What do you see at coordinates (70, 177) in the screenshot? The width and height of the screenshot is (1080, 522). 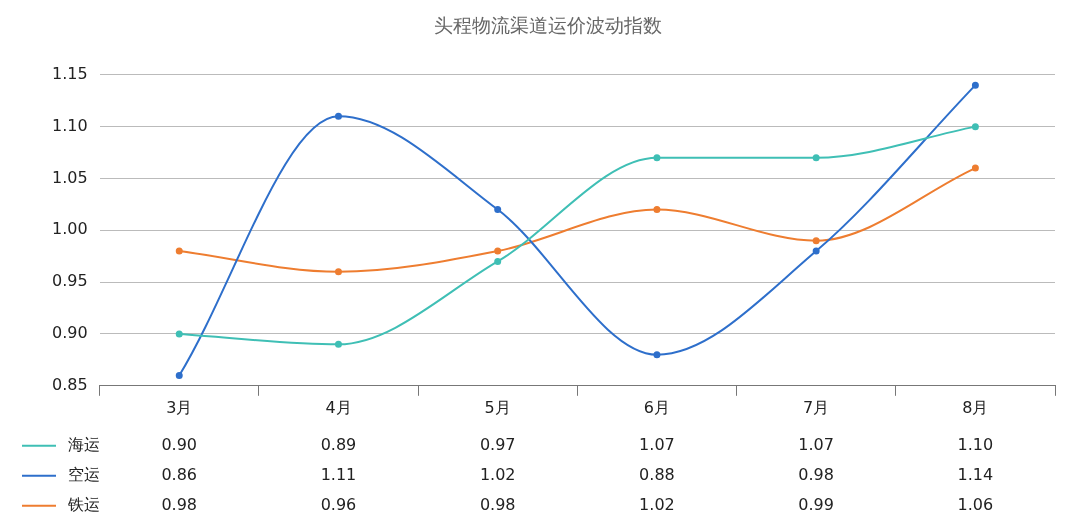 I see `y-tick-label: 1.05` at bounding box center [70, 177].